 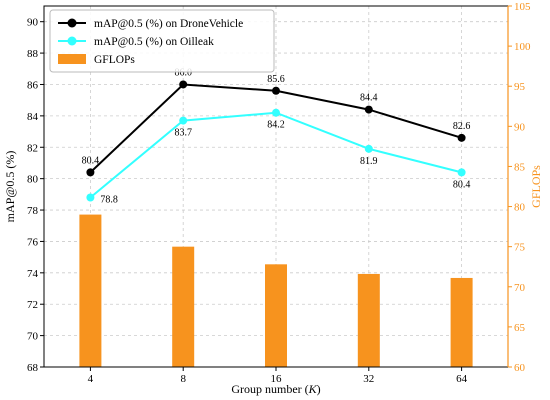 What do you see at coordinates (183, 379) in the screenshot?
I see `x-tick-label: 8` at bounding box center [183, 379].